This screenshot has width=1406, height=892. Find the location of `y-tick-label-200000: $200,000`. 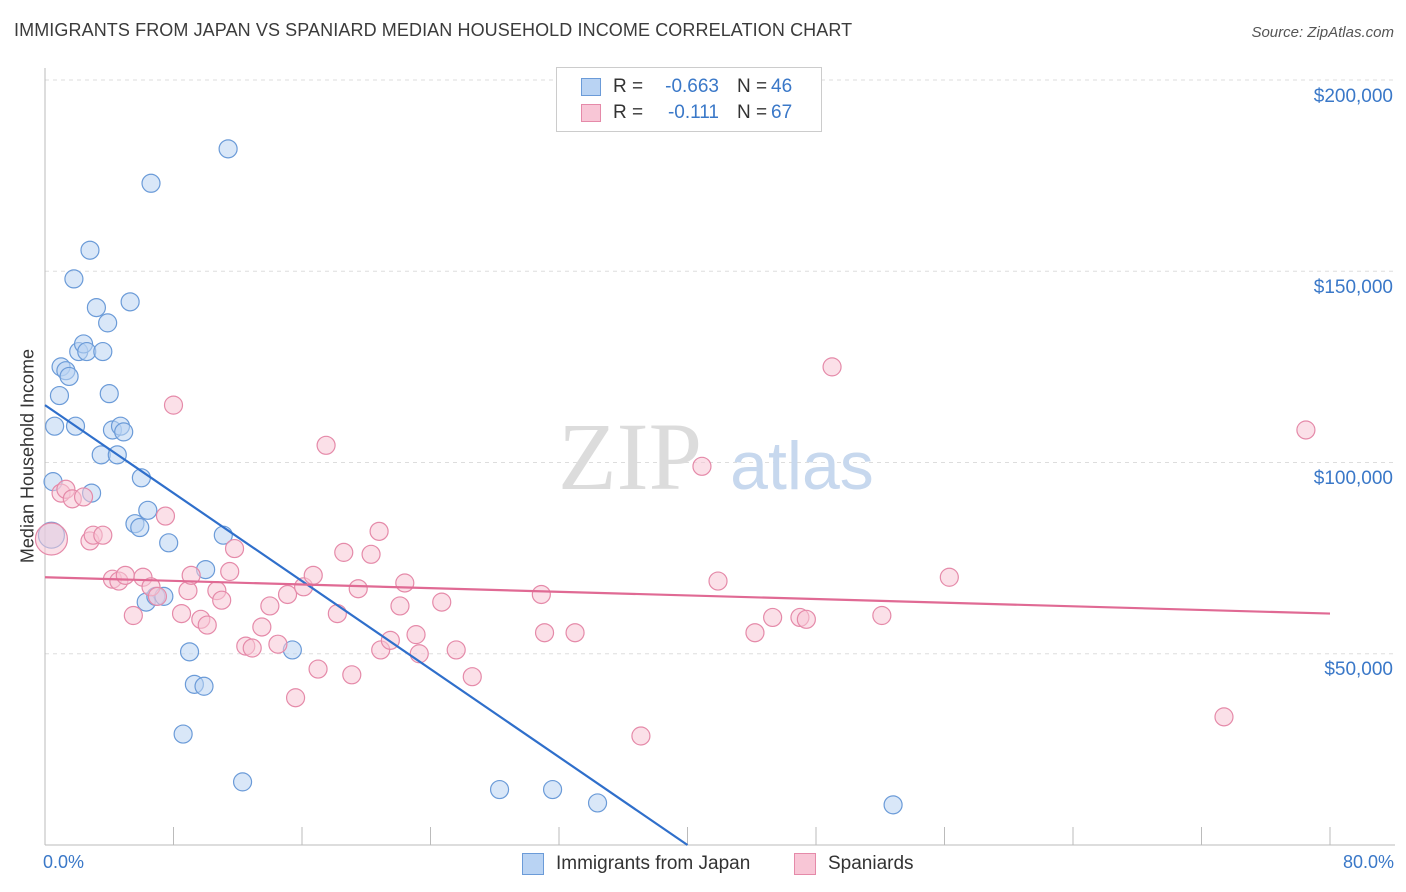

y-tick-label-200000: $200,000 is located at coordinates (1353, 96).